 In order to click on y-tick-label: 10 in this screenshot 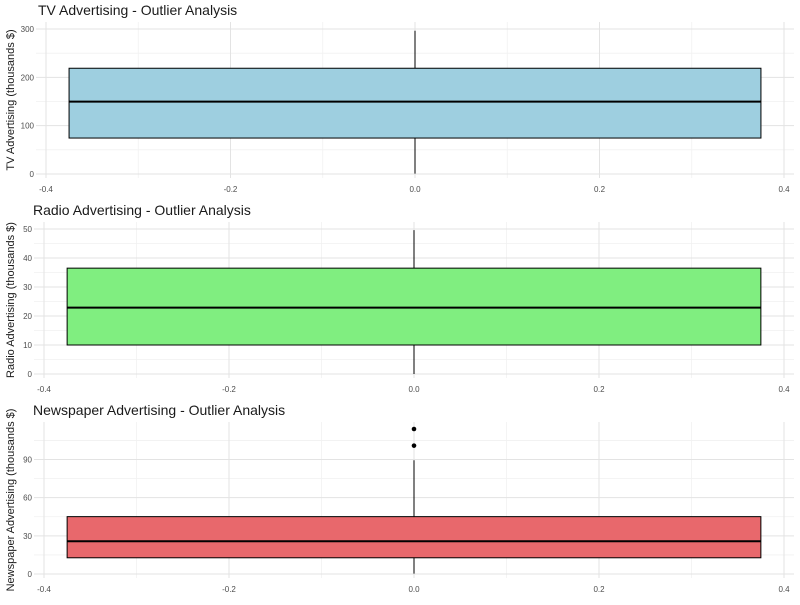, I will do `click(27, 345)`.